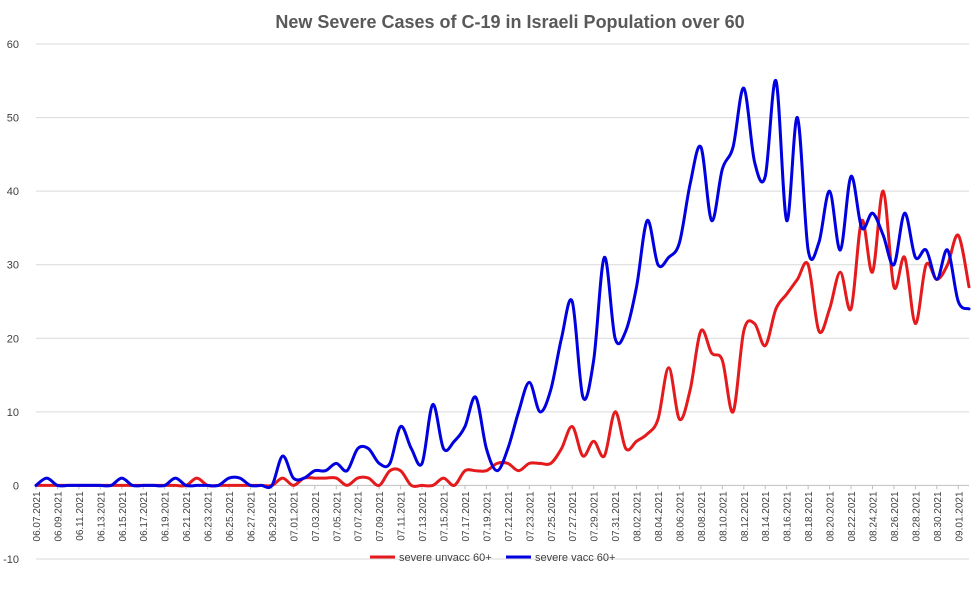 Image resolution: width=977 pixels, height=604 pixels. Describe the element at coordinates (745, 516) in the screenshot. I see `x-tick-label: 08.12.2021` at that location.